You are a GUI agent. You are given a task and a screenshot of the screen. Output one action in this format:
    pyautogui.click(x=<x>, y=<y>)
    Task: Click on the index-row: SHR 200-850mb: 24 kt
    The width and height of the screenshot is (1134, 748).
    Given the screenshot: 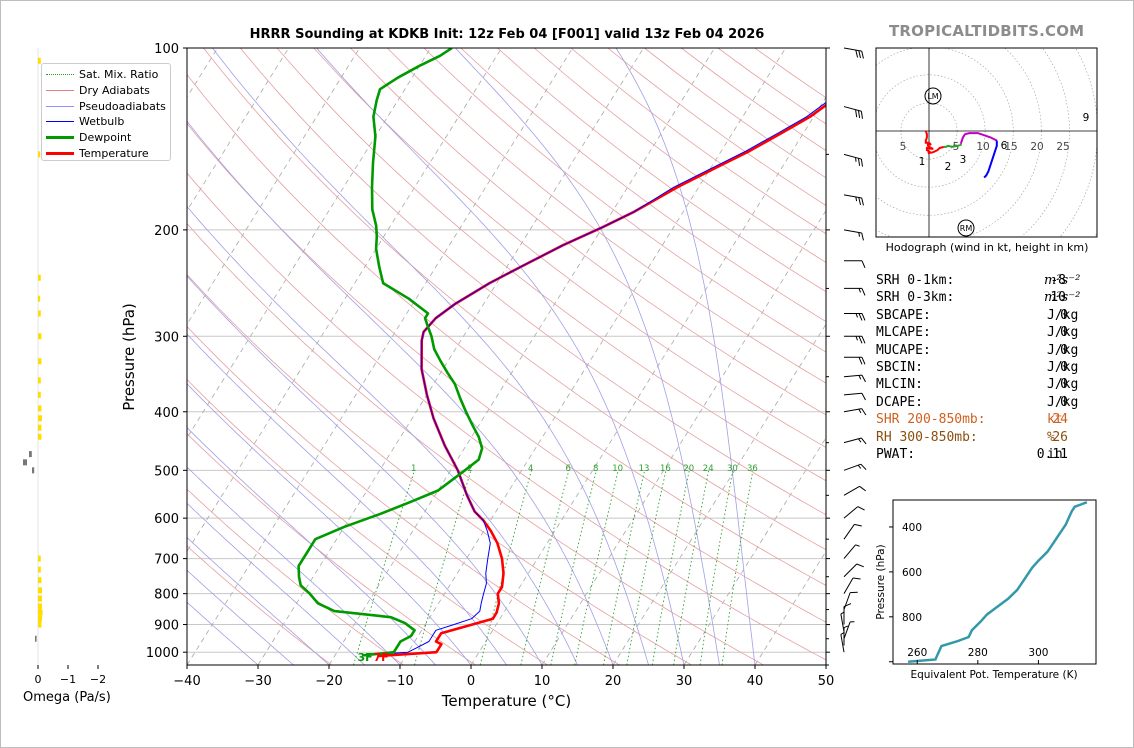 What is the action you would take?
    pyautogui.click(x=996, y=419)
    